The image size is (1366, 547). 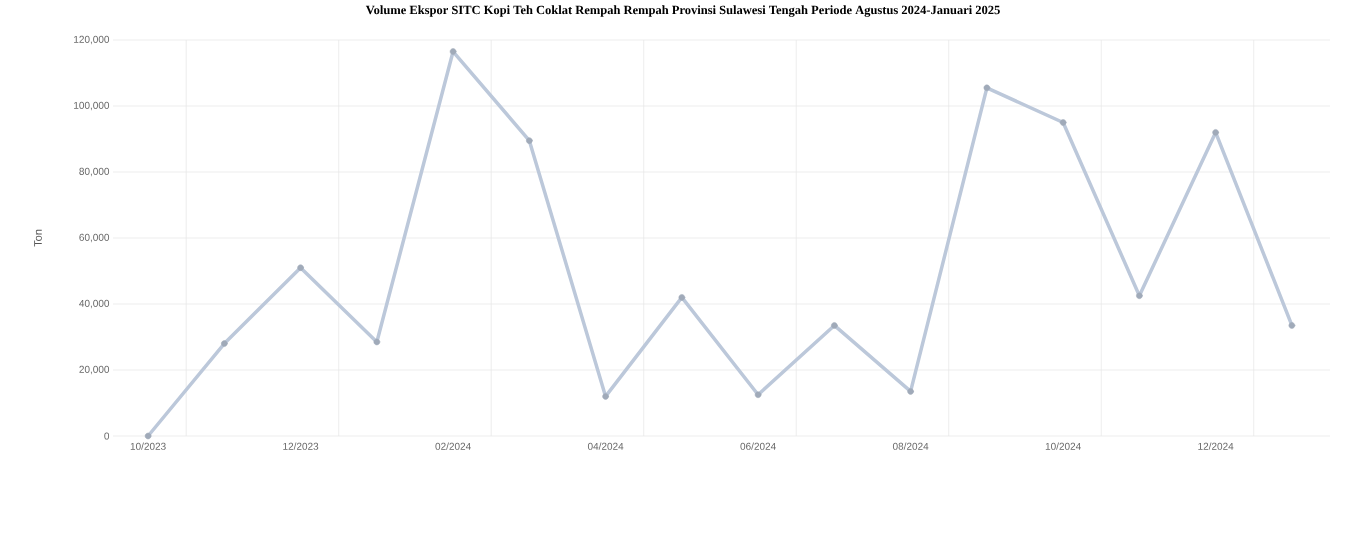 What do you see at coordinates (94, 370) in the screenshot?
I see `y-tick-label: 20,000` at bounding box center [94, 370].